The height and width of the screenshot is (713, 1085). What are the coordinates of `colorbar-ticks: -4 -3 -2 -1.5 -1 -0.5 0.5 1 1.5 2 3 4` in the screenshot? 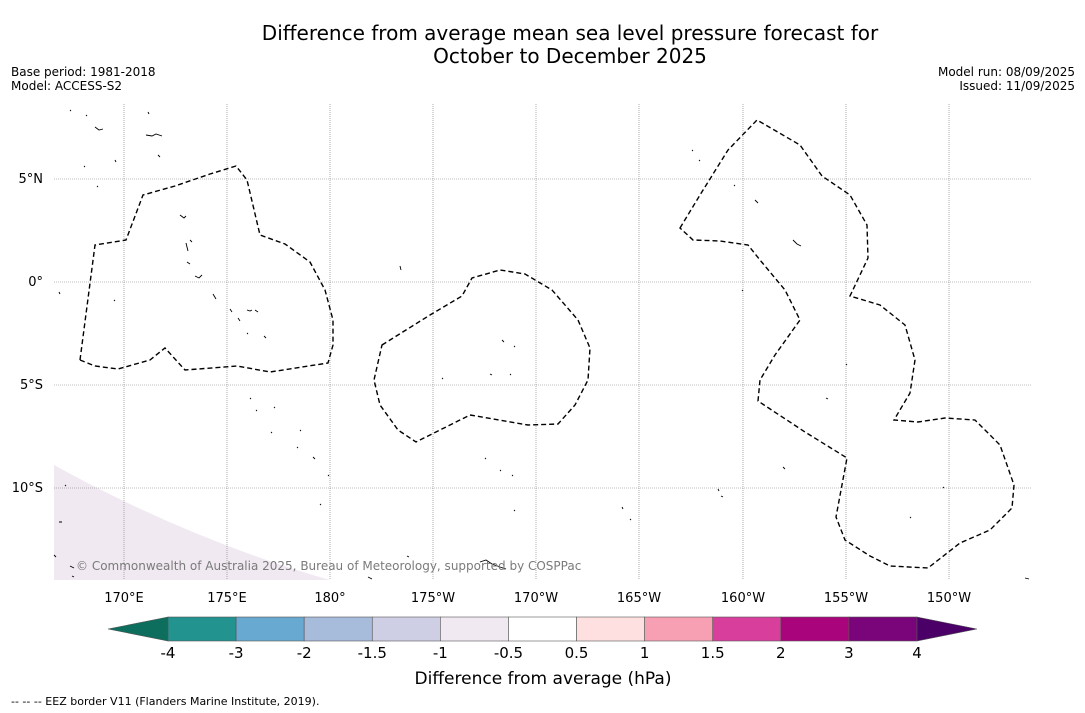 It's located at (541, 653).